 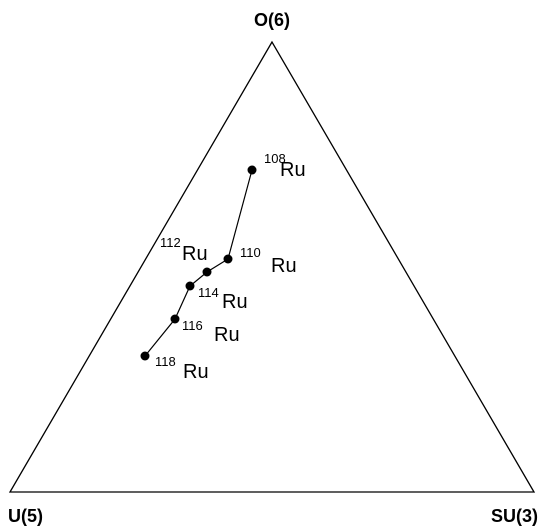 What do you see at coordinates (25, 516) in the screenshot?
I see `vertex-label: U(5)` at bounding box center [25, 516].